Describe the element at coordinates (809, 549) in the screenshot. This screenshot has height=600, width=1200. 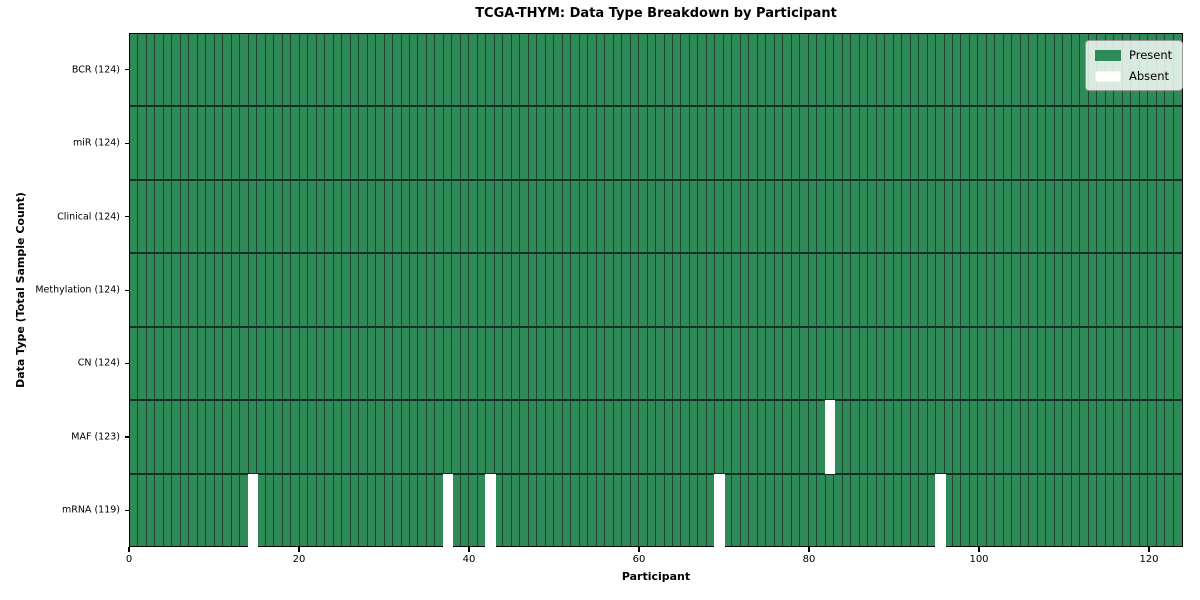
I see `x-tick-mark` at that location.